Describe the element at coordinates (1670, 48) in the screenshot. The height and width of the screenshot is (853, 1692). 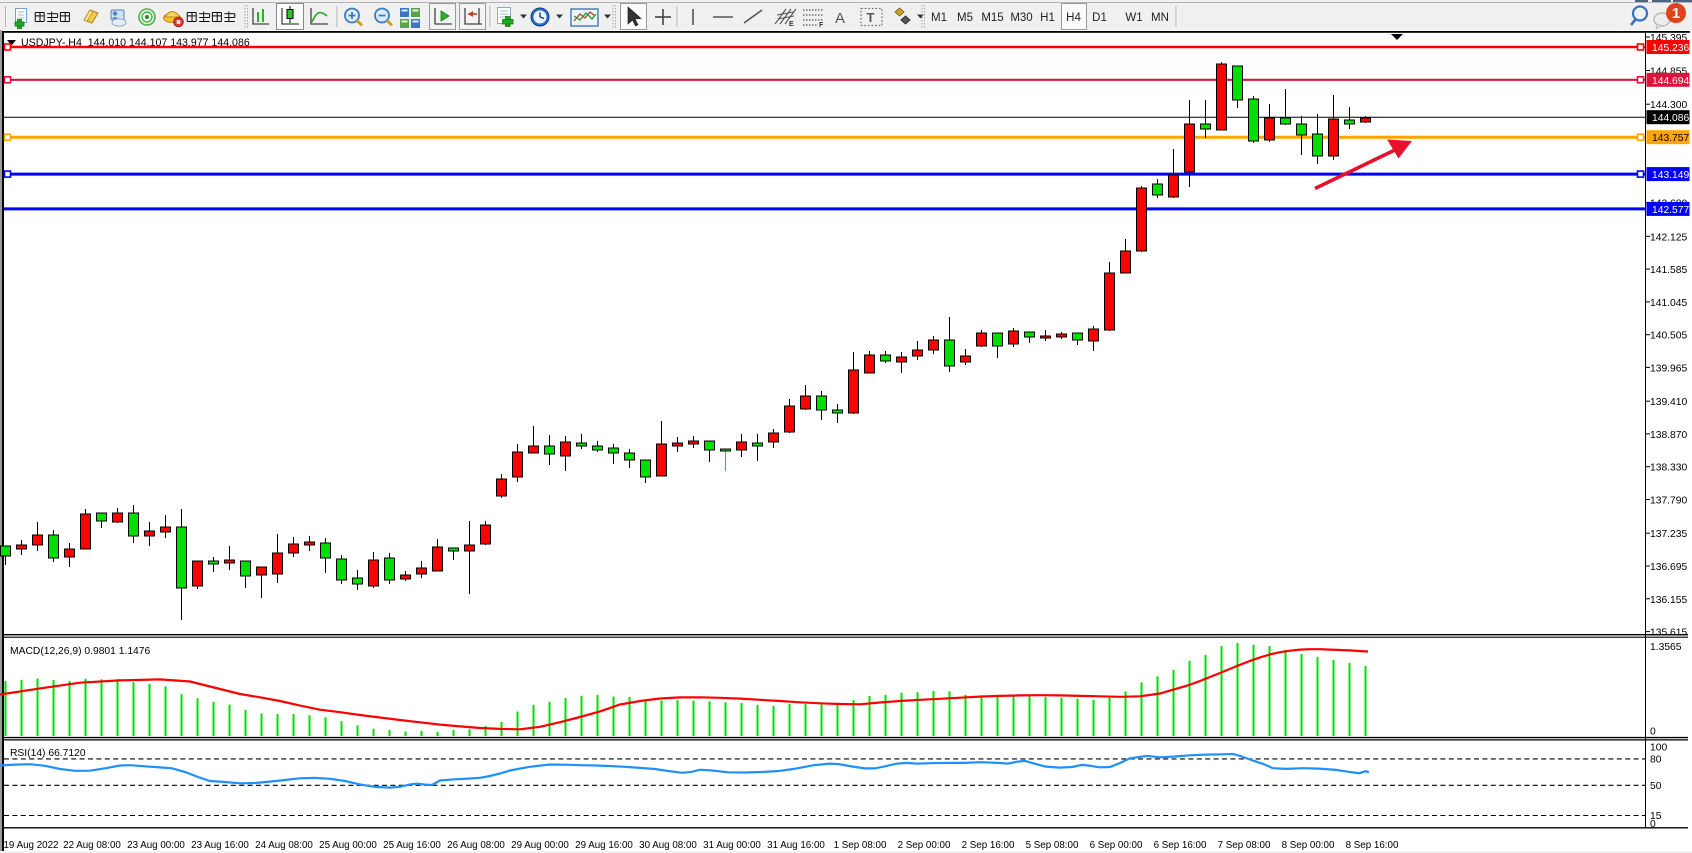
I see `svg-text: 145.236` at that location.